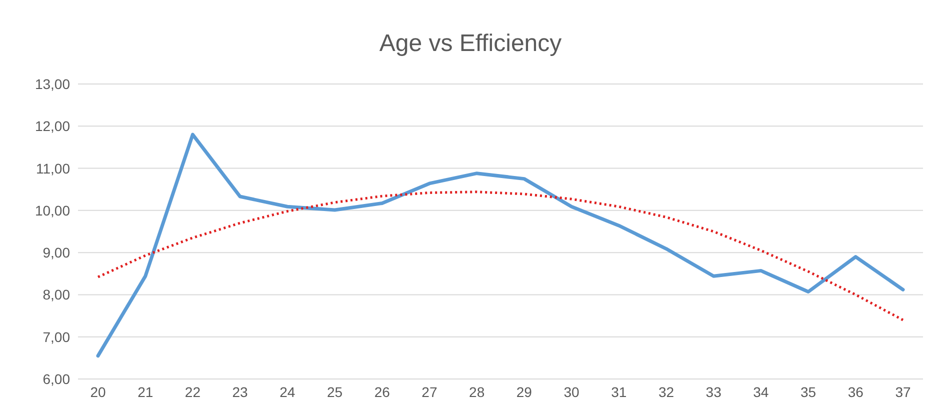 Image resolution: width=943 pixels, height=410 pixels. What do you see at coordinates (146, 392) in the screenshot?
I see `x-tick-label: 21` at bounding box center [146, 392].